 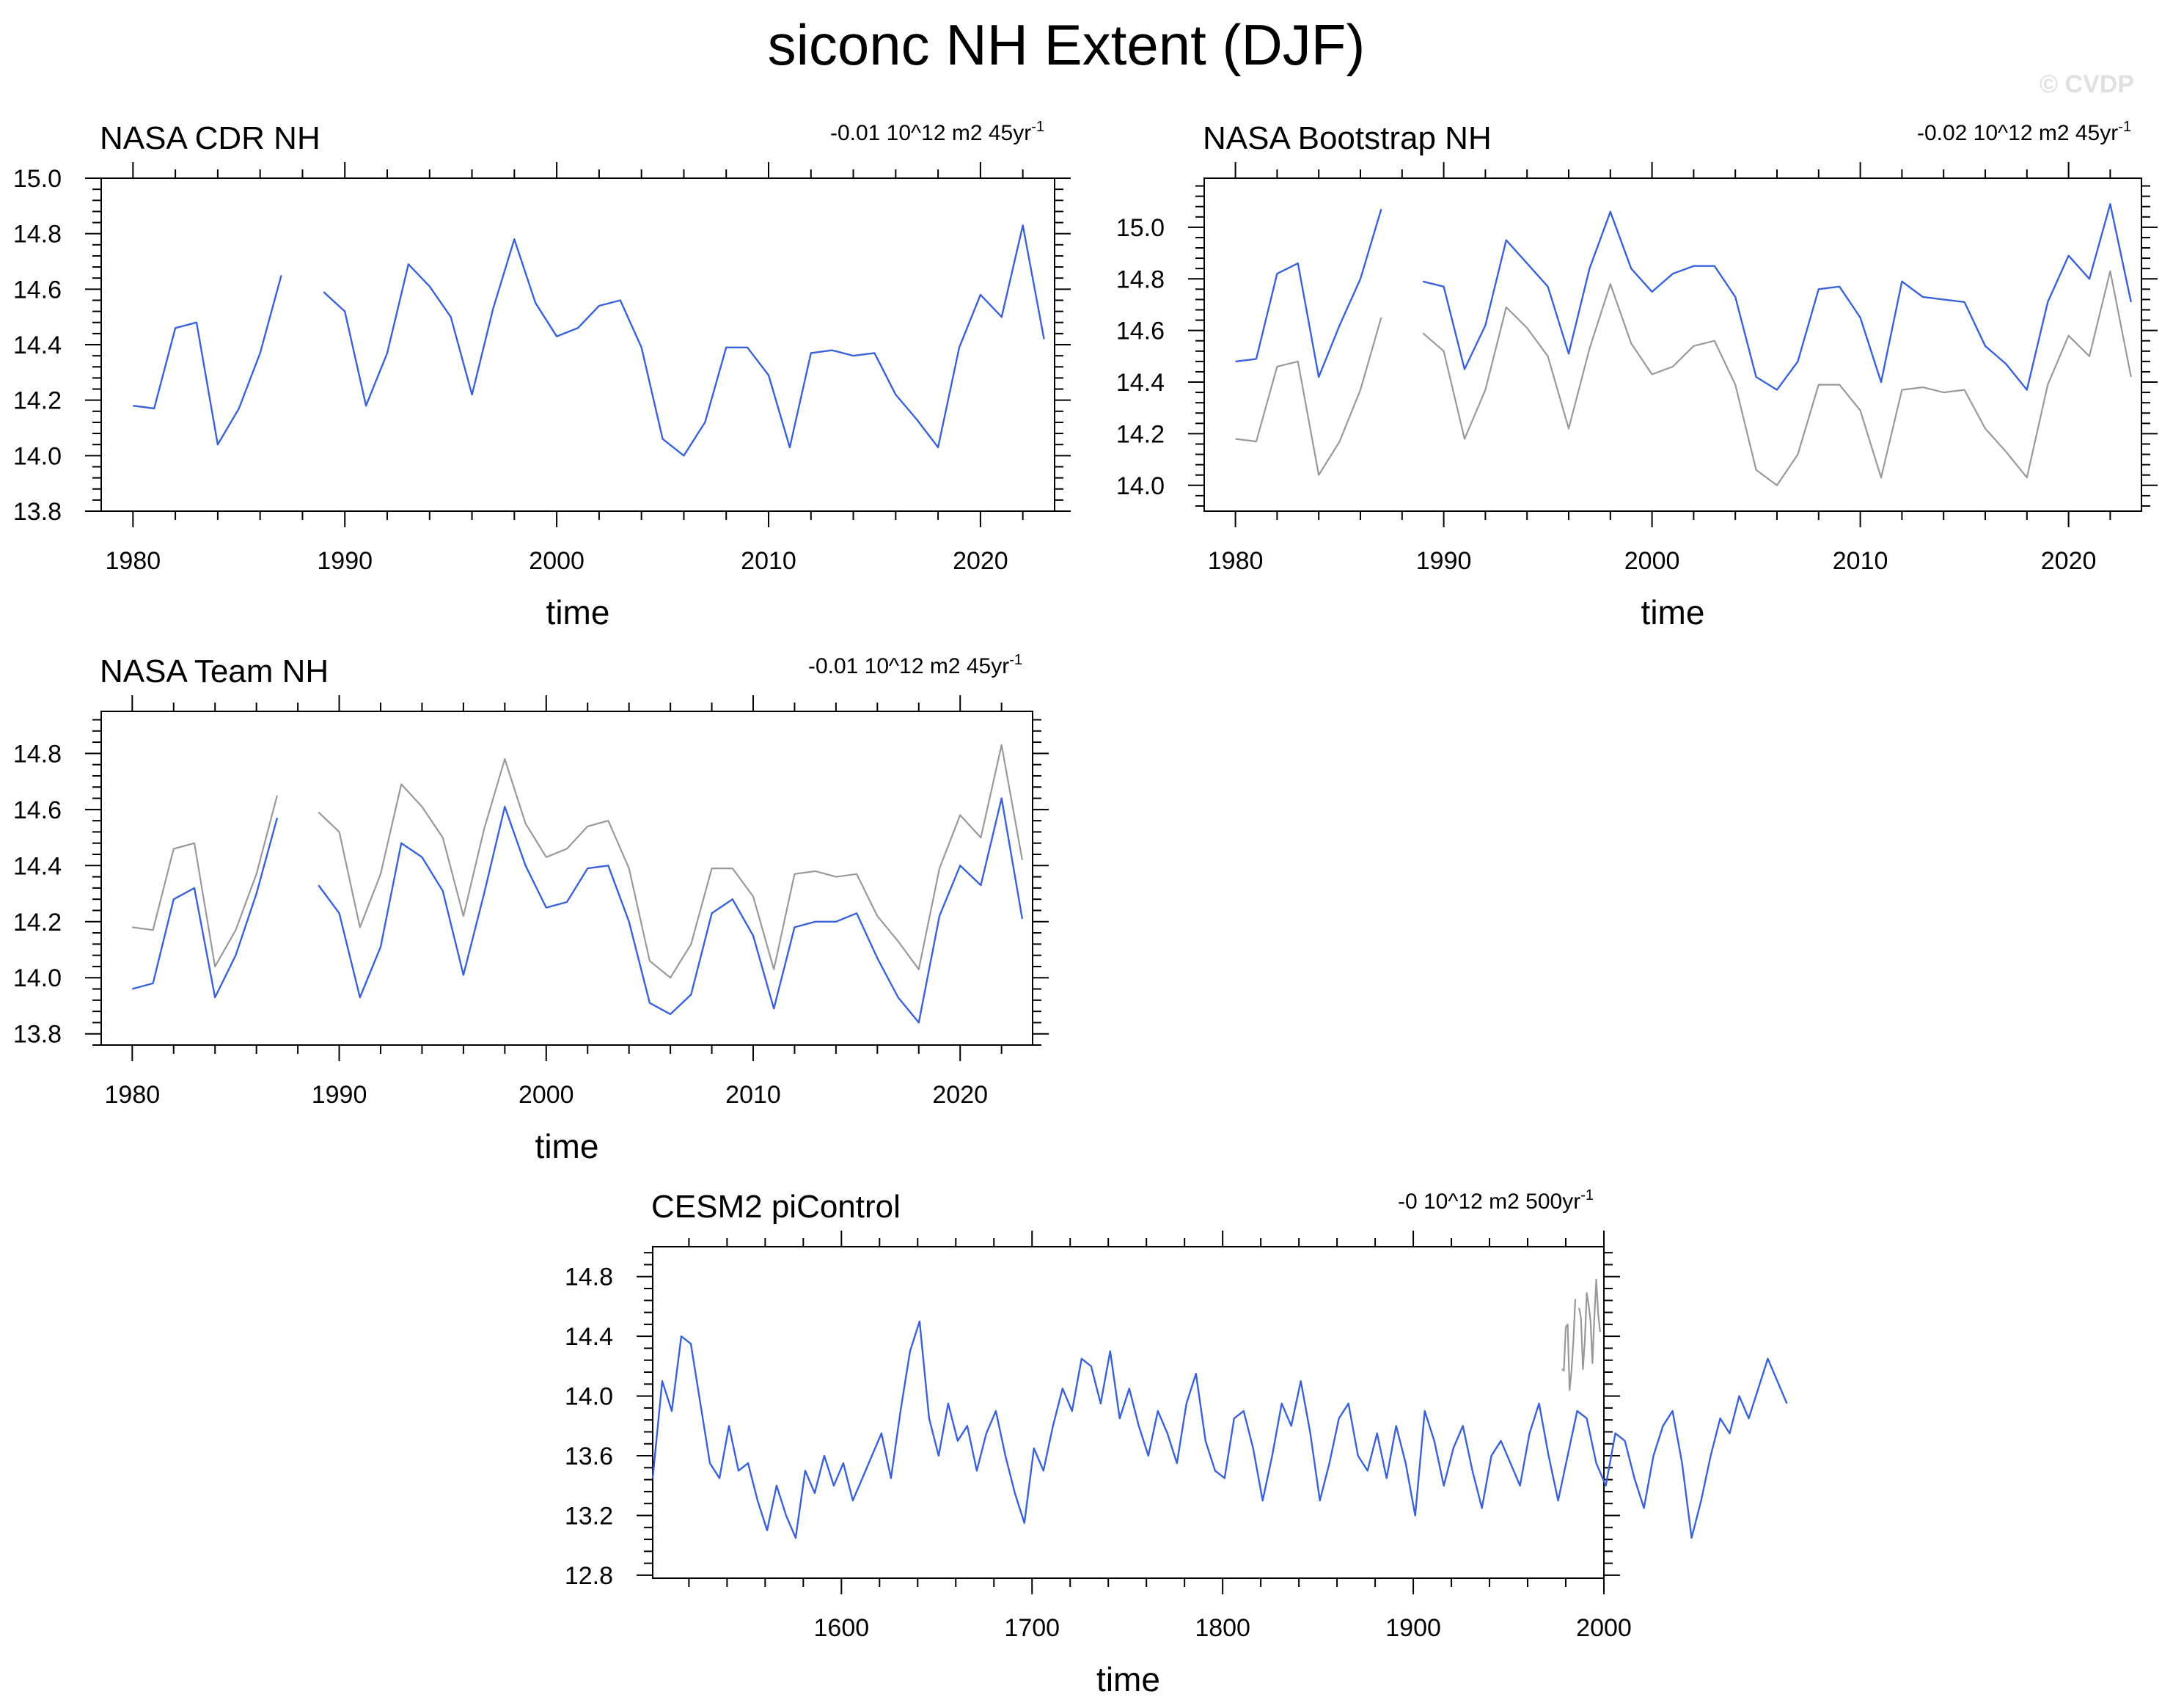 I want to click on panel-title: NASA Team NH, so click(x=215, y=671).